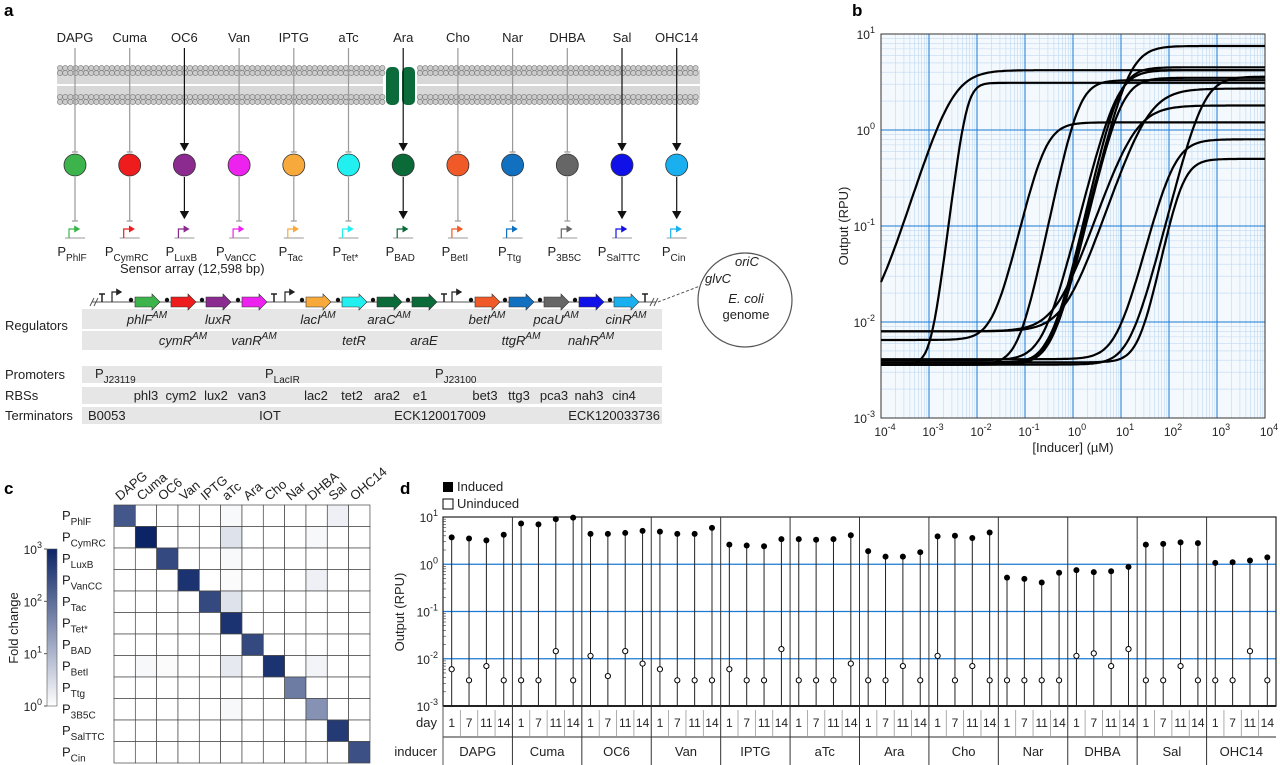 This screenshot has width=1280, height=765. I want to click on annotation-band, so click(372, 340).